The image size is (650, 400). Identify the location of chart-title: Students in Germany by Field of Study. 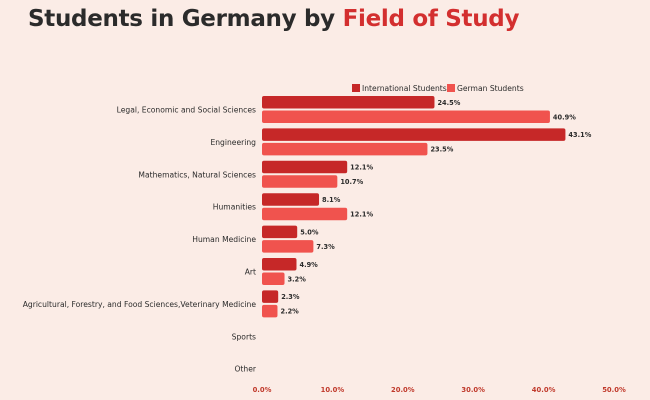
(273, 19).